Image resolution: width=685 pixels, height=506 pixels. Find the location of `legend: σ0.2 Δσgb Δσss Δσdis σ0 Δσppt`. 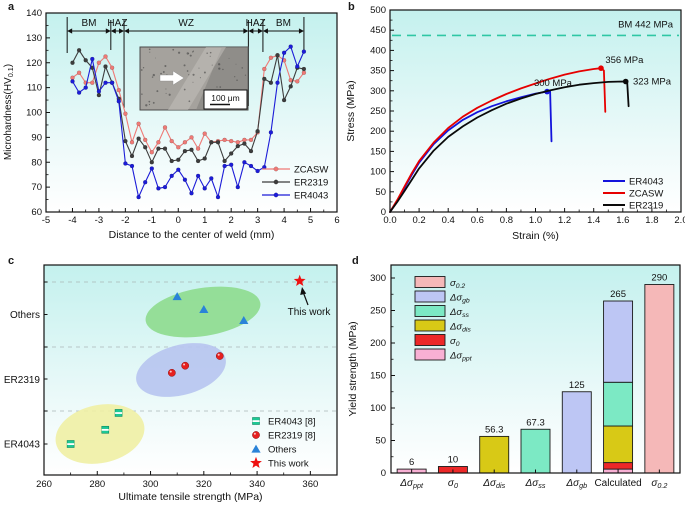

legend: σ0.2 Δσgb Δσss Δσdis σ0 Δσppt is located at coordinates (443, 319).